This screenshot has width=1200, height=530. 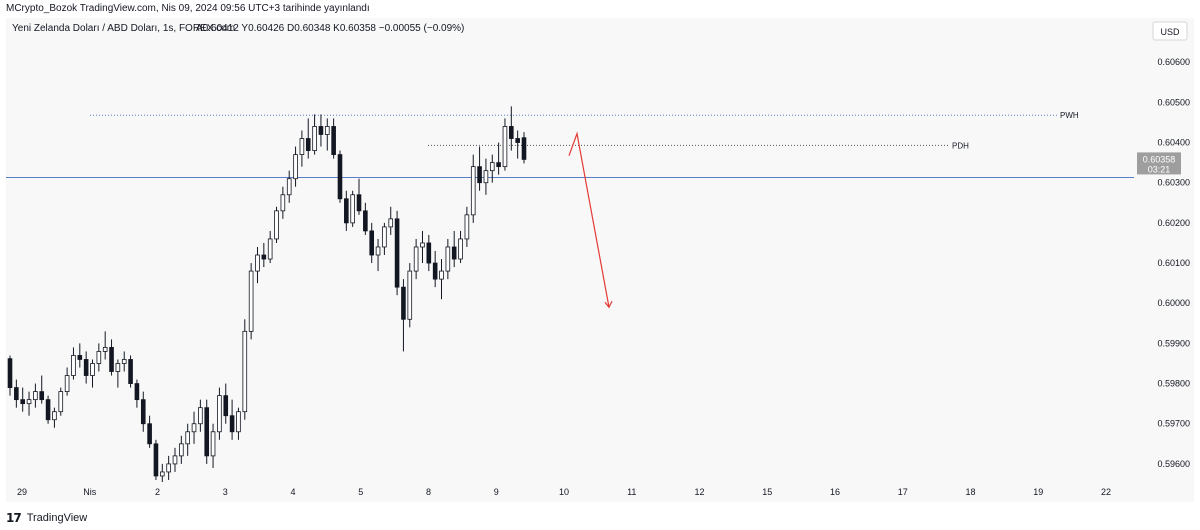 What do you see at coordinates (1038, 492) in the screenshot?
I see `x-tick-label: 19` at bounding box center [1038, 492].